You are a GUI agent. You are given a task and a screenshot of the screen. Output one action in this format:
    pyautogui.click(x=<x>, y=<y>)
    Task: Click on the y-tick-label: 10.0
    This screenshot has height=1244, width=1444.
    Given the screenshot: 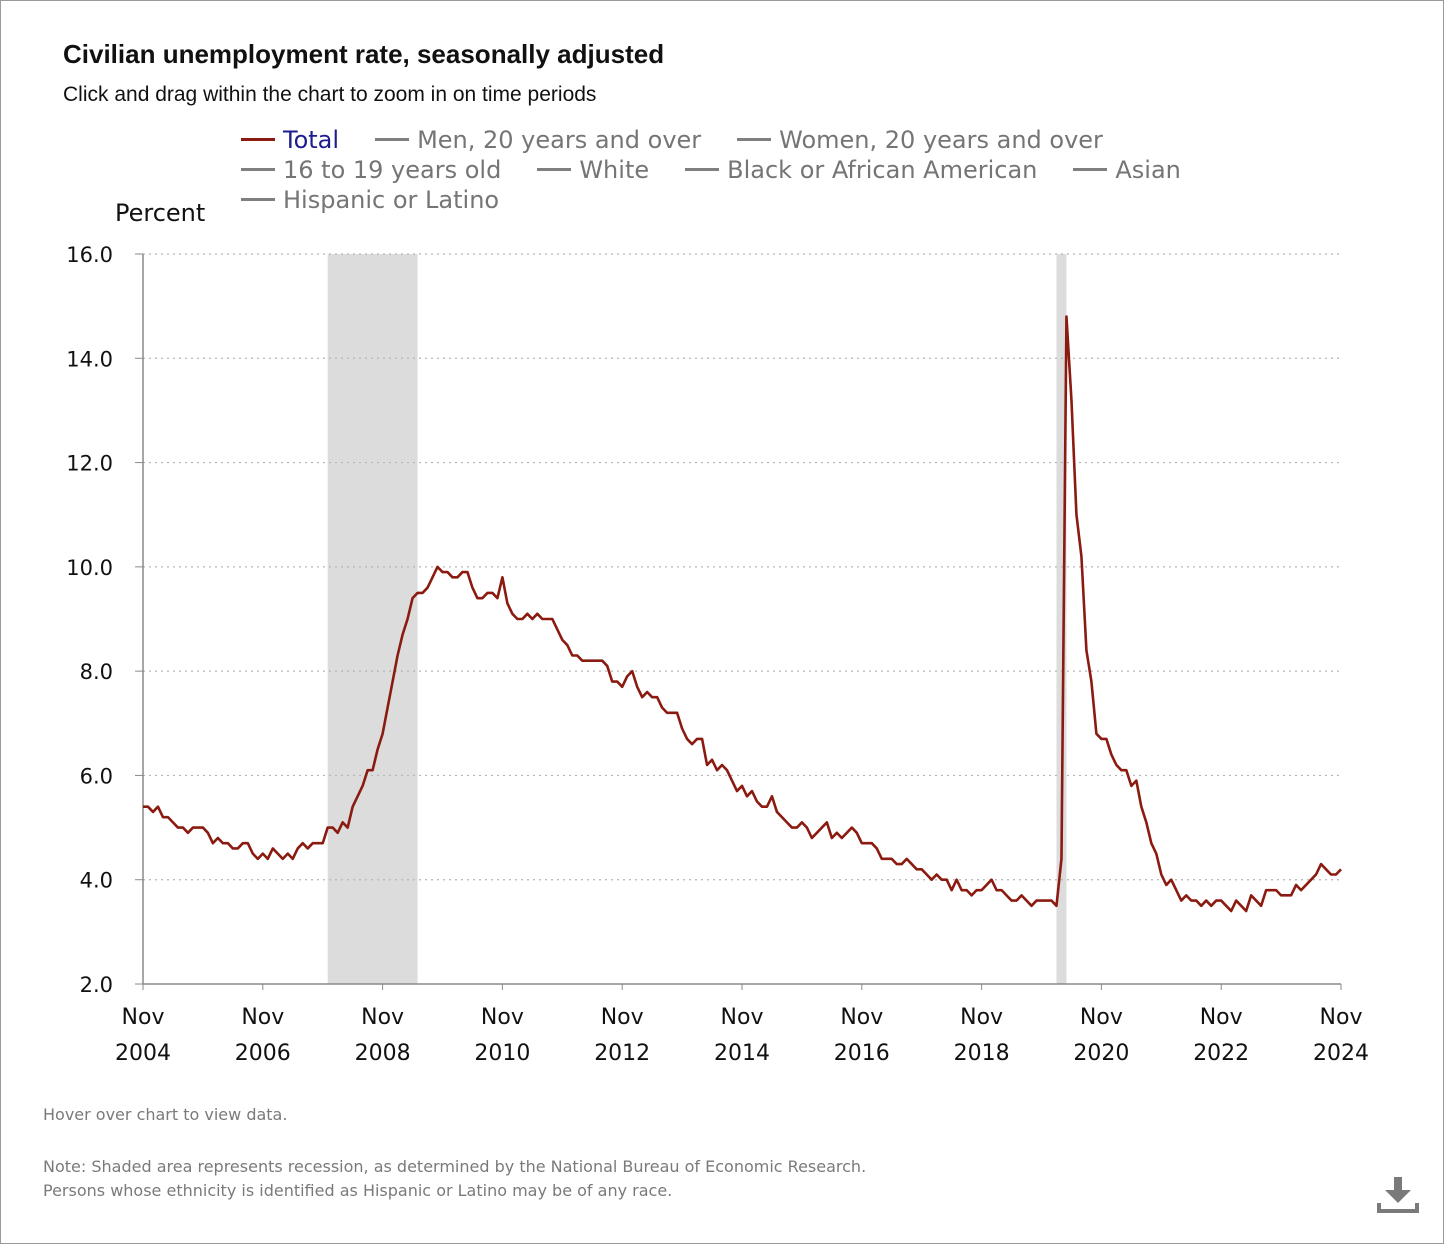 What is the action you would take?
    pyautogui.click(x=89, y=568)
    